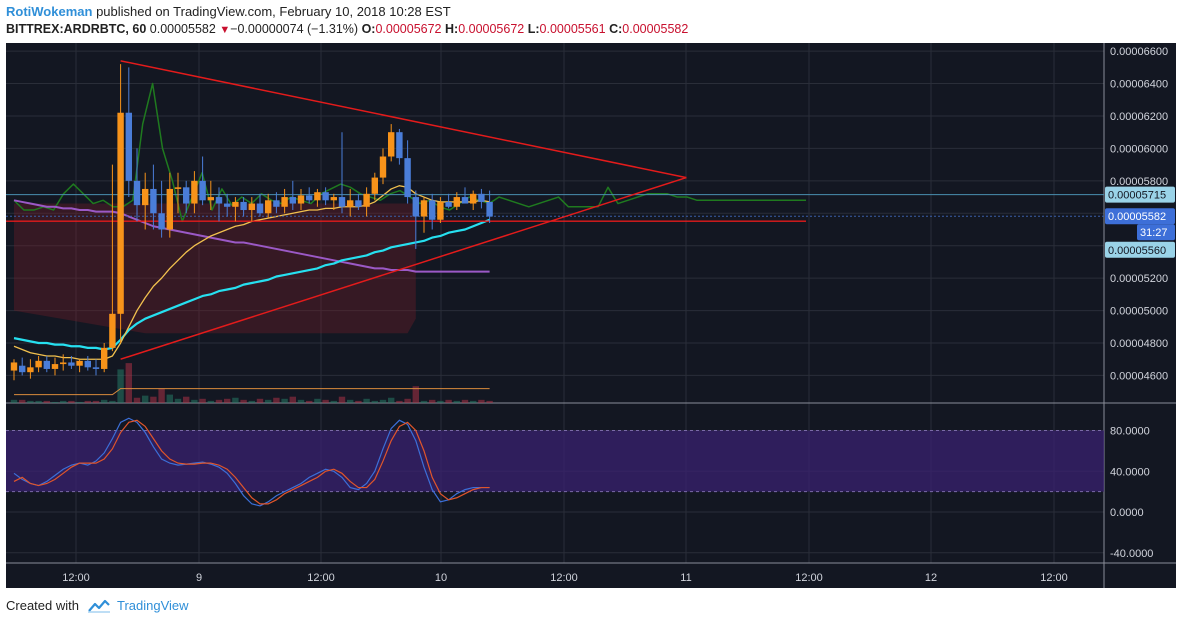 This screenshot has height=624, width=1182. What do you see at coordinates (152, 605) in the screenshot?
I see `tradingview-link: TradingView` at bounding box center [152, 605].